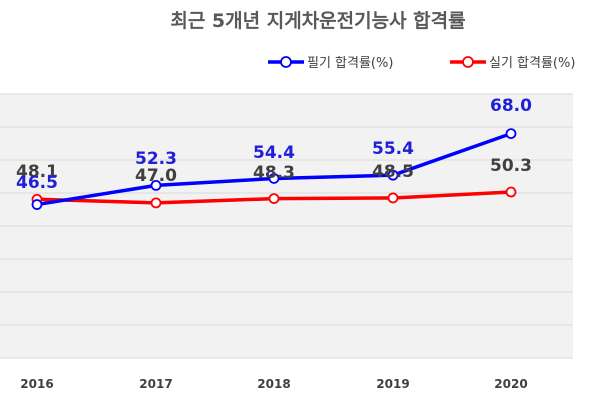 This screenshot has height=403, width=610. I want to click on legend-item-written: 필기 합격률(%), so click(330, 63).